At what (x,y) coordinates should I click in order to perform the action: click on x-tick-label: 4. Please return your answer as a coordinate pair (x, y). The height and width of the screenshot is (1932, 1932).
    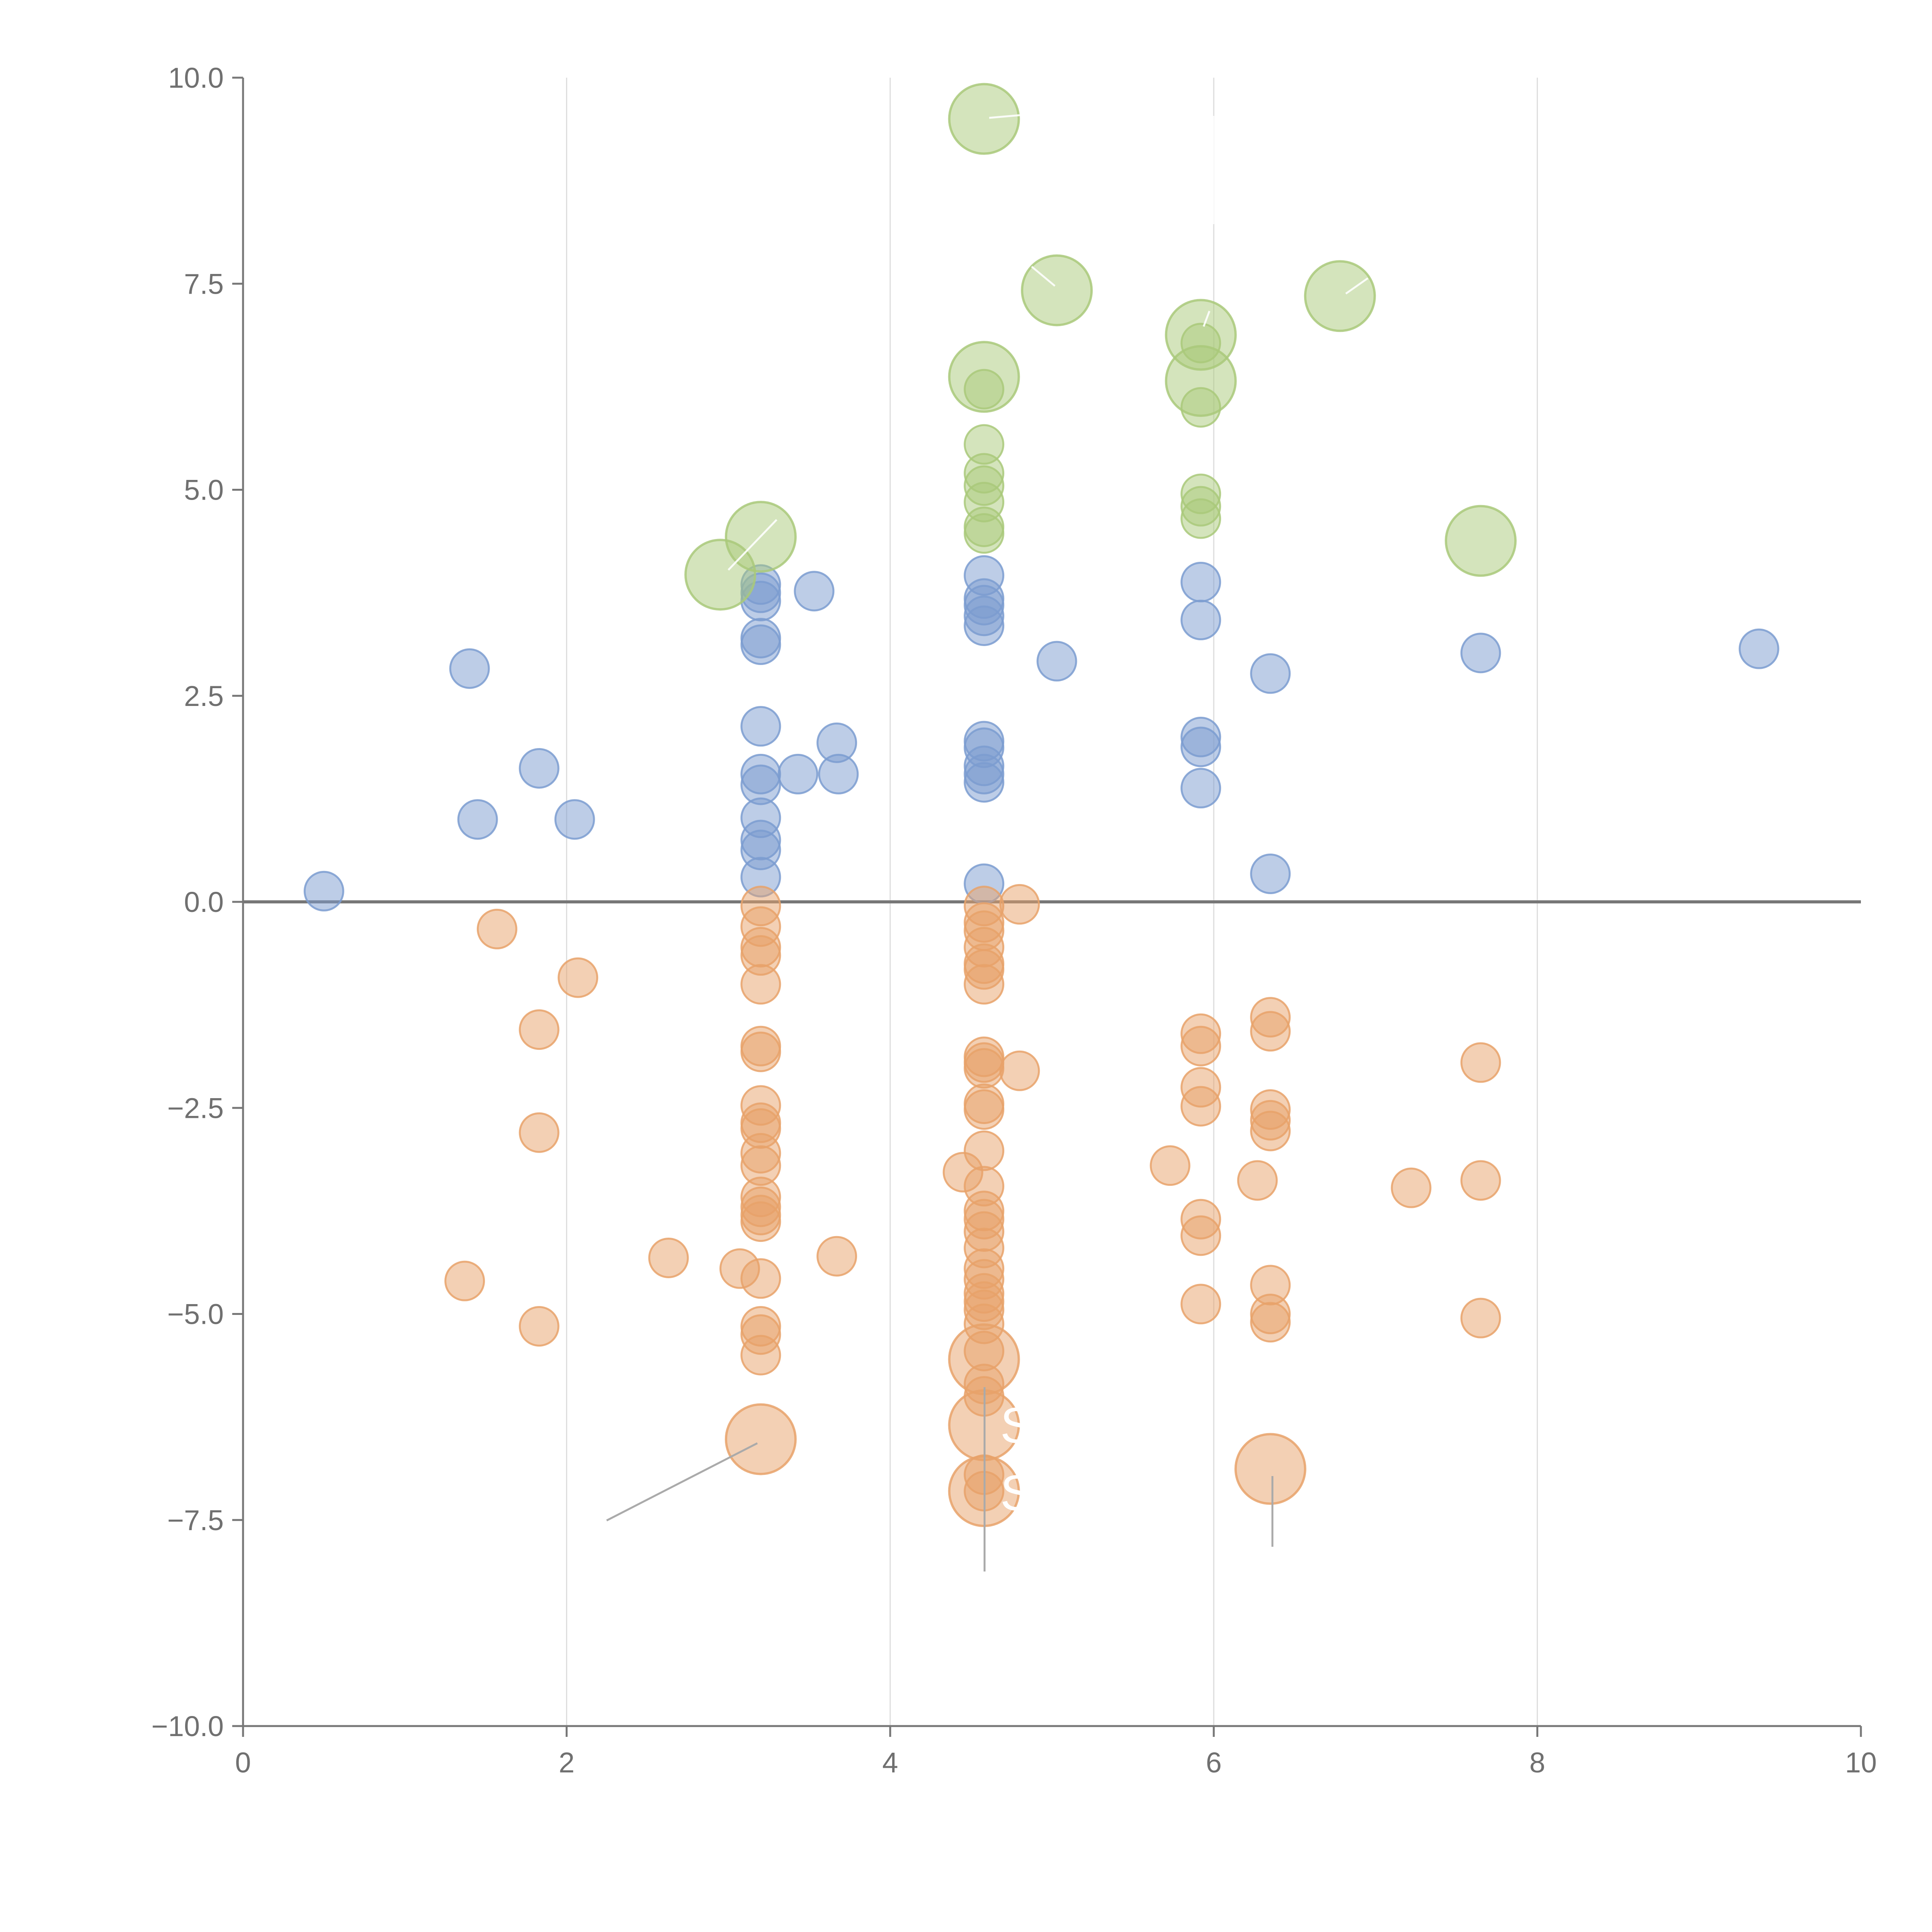
    Looking at the image, I should click on (890, 1763).